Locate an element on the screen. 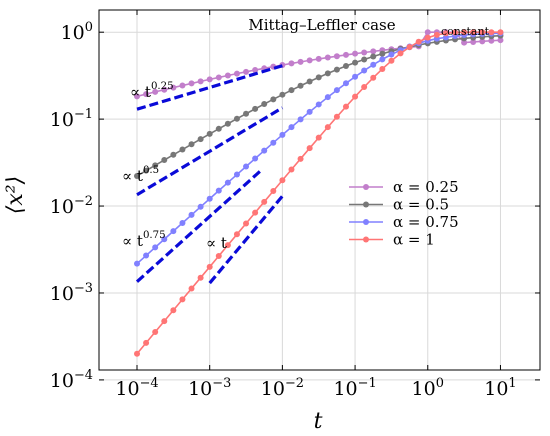 The image size is (550, 436). constant-annotation: constant is located at coordinates (465, 31).